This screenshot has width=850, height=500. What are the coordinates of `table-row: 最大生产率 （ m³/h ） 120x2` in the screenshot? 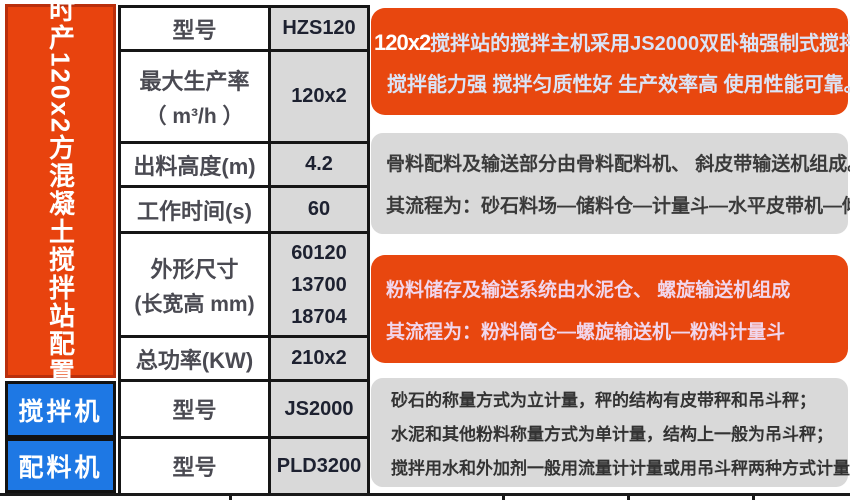 It's located at (244, 96).